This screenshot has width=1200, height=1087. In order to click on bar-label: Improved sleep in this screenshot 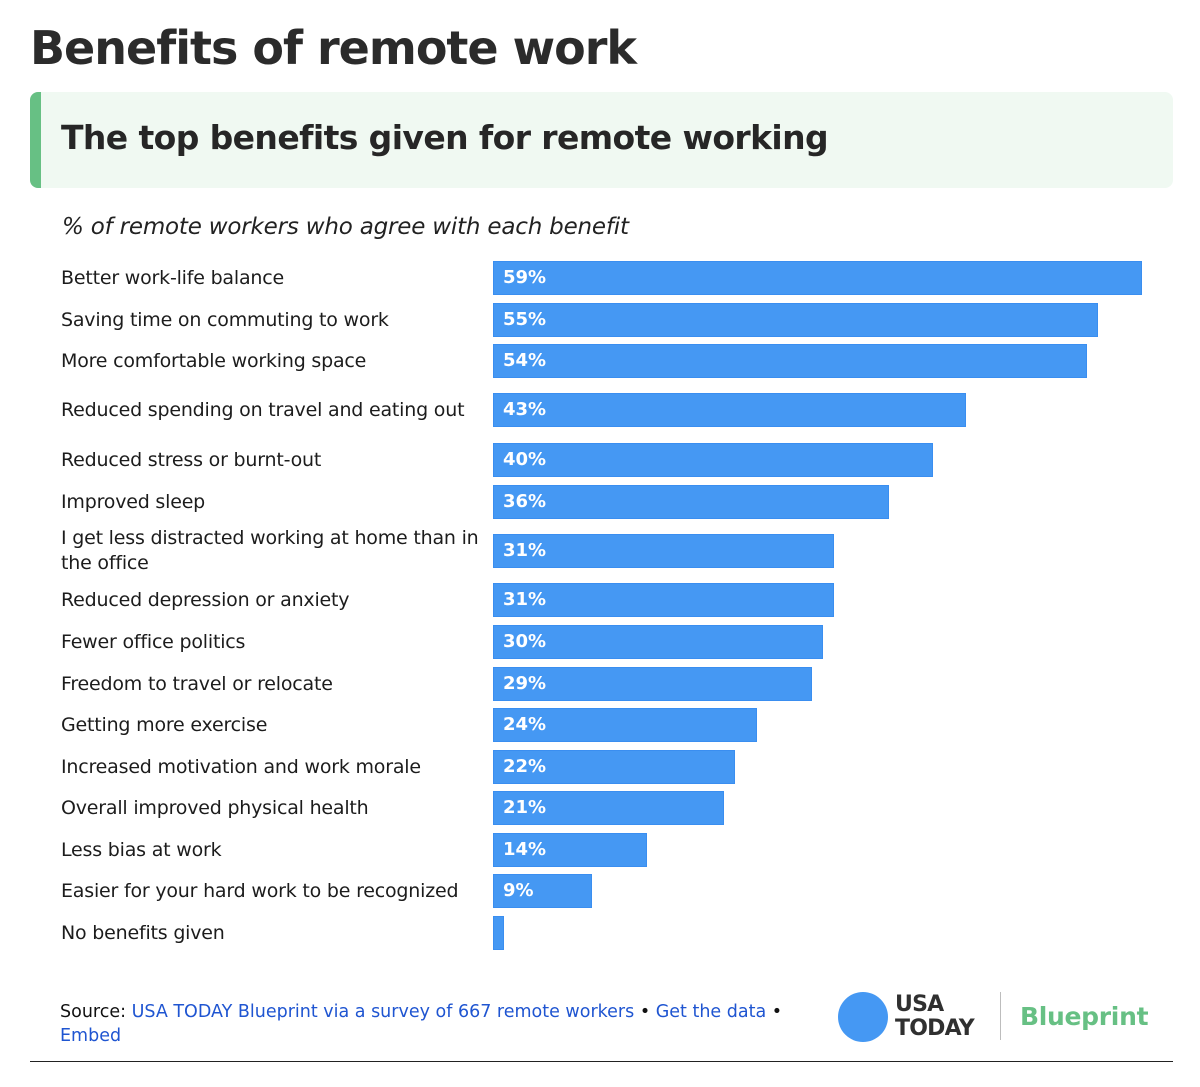, I will do `click(133, 501)`.